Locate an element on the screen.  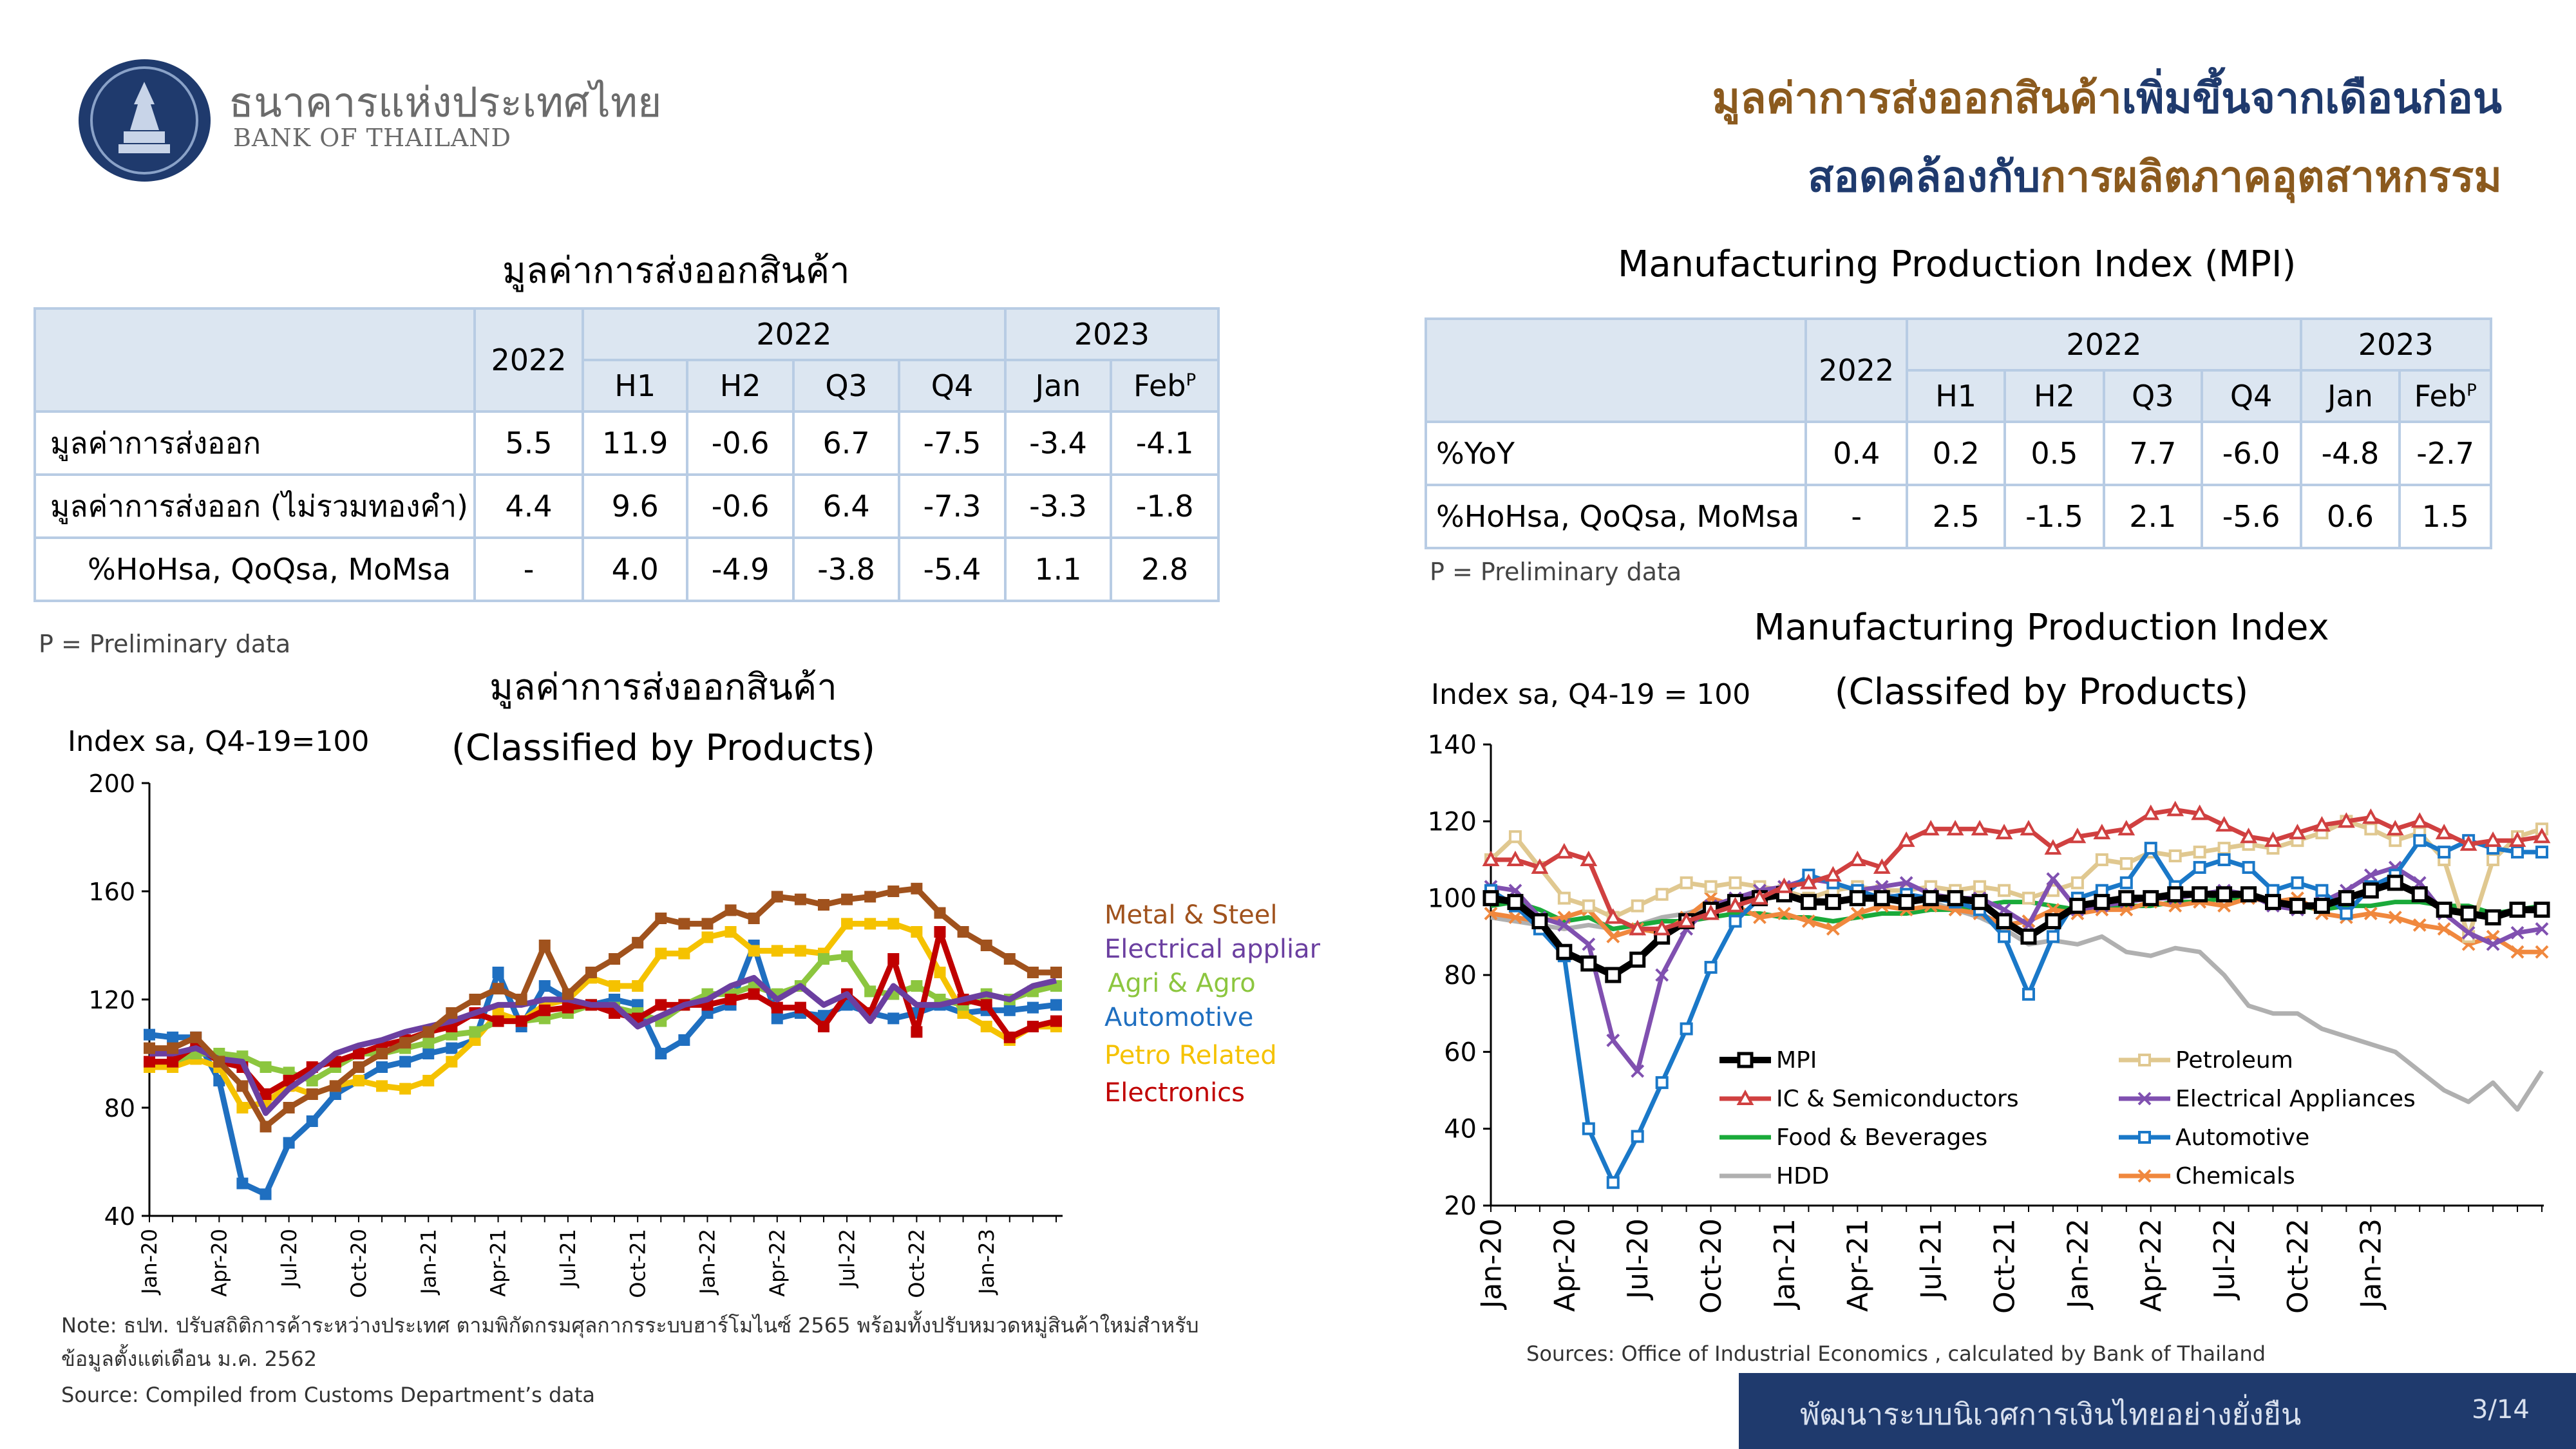
export-header-blank is located at coordinates (255, 360).